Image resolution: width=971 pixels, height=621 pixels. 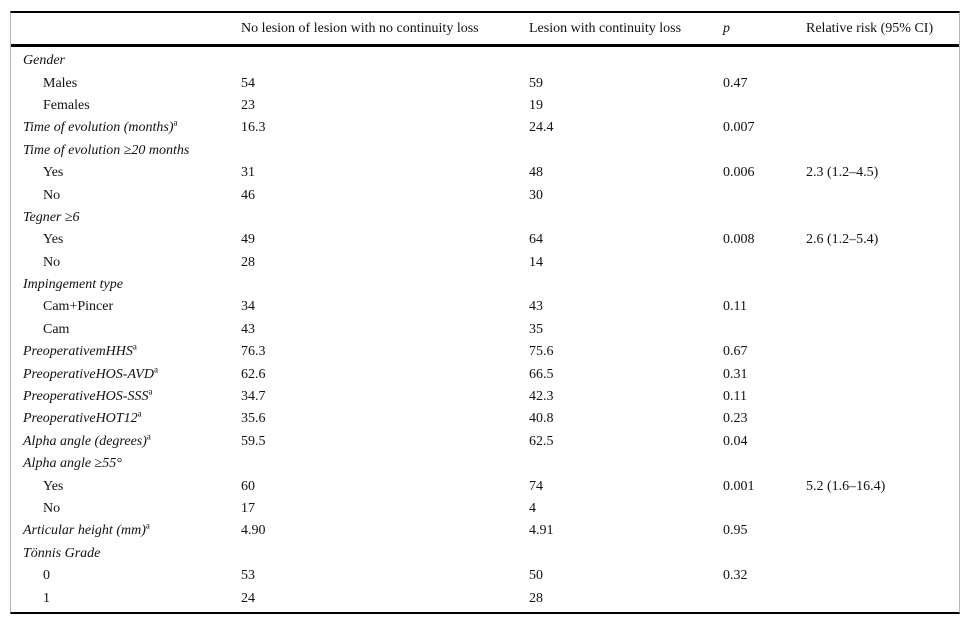 What do you see at coordinates (248, 576) in the screenshot?
I see `cell-no-lesion: 53` at bounding box center [248, 576].